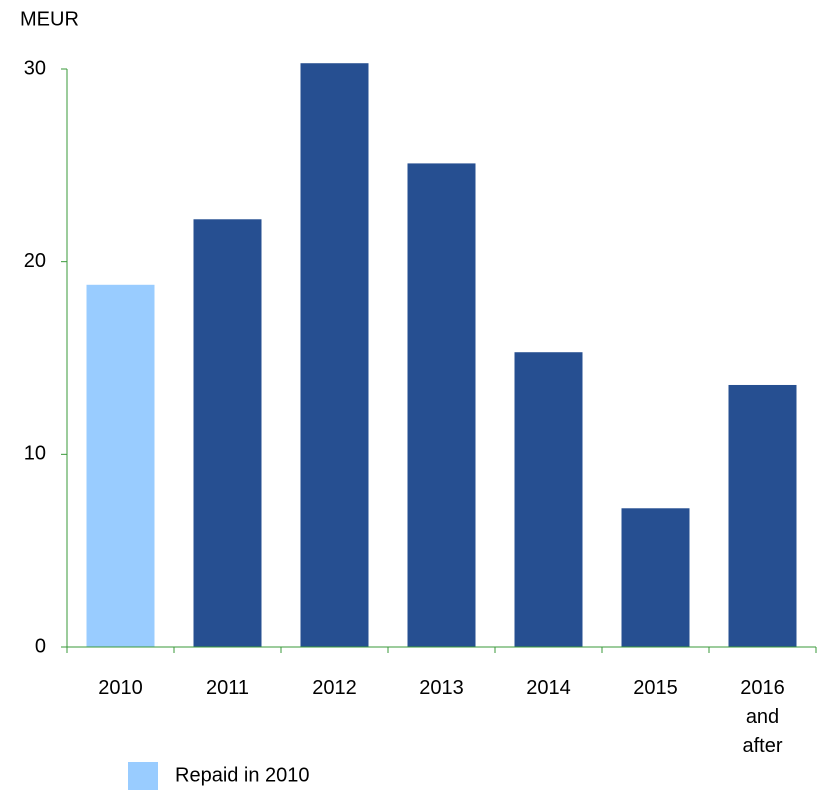 The height and width of the screenshot is (792, 819). Describe the element at coordinates (227, 688) in the screenshot. I see `x-tick-label: 2011` at that location.